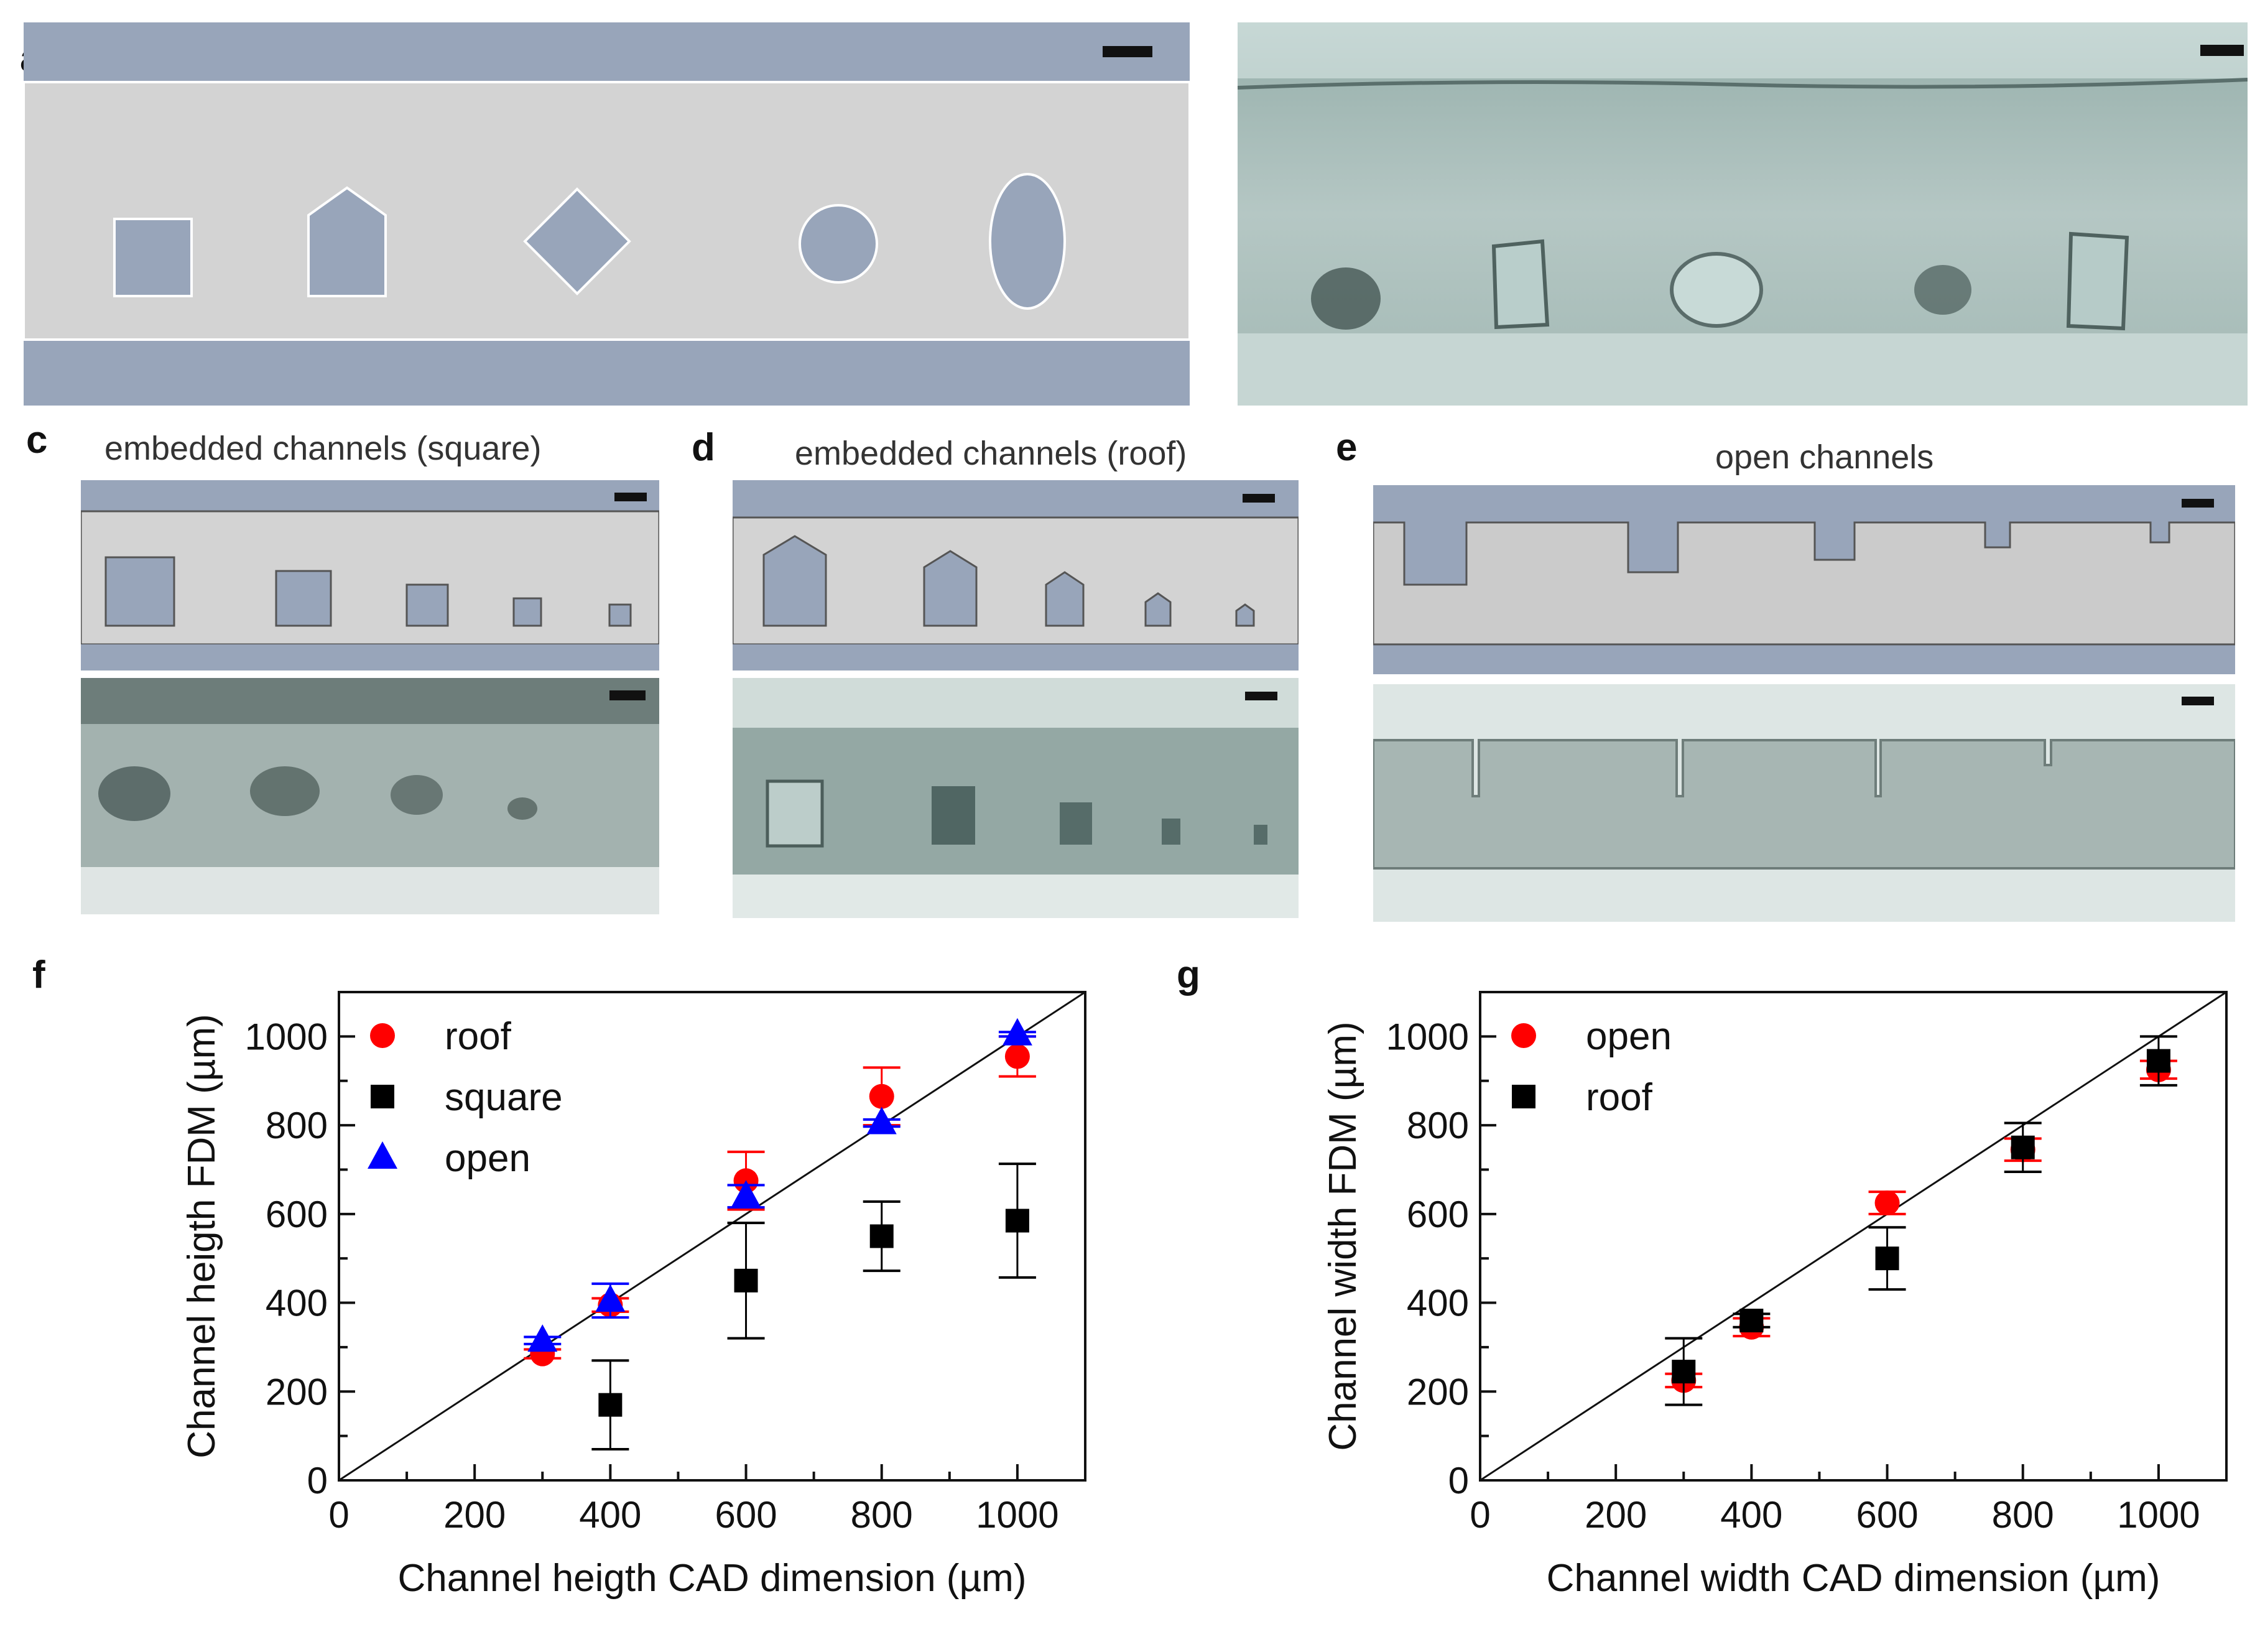 The width and height of the screenshot is (2260, 1652). What do you see at coordinates (1804, 583) in the screenshot?
I see `open-channel-profile` at bounding box center [1804, 583].